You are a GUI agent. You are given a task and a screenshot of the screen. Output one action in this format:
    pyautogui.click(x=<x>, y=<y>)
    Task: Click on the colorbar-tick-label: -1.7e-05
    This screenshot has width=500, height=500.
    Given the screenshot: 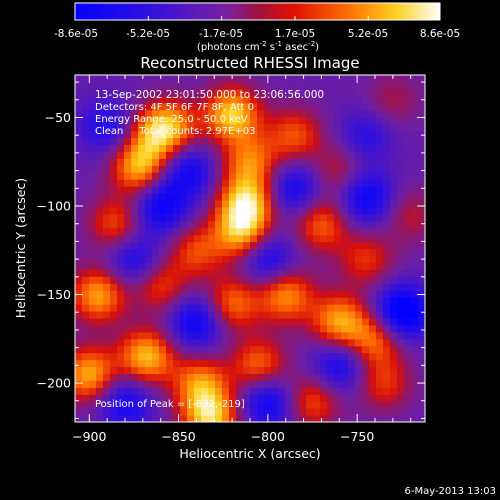 What is the action you would take?
    pyautogui.click(x=221, y=34)
    